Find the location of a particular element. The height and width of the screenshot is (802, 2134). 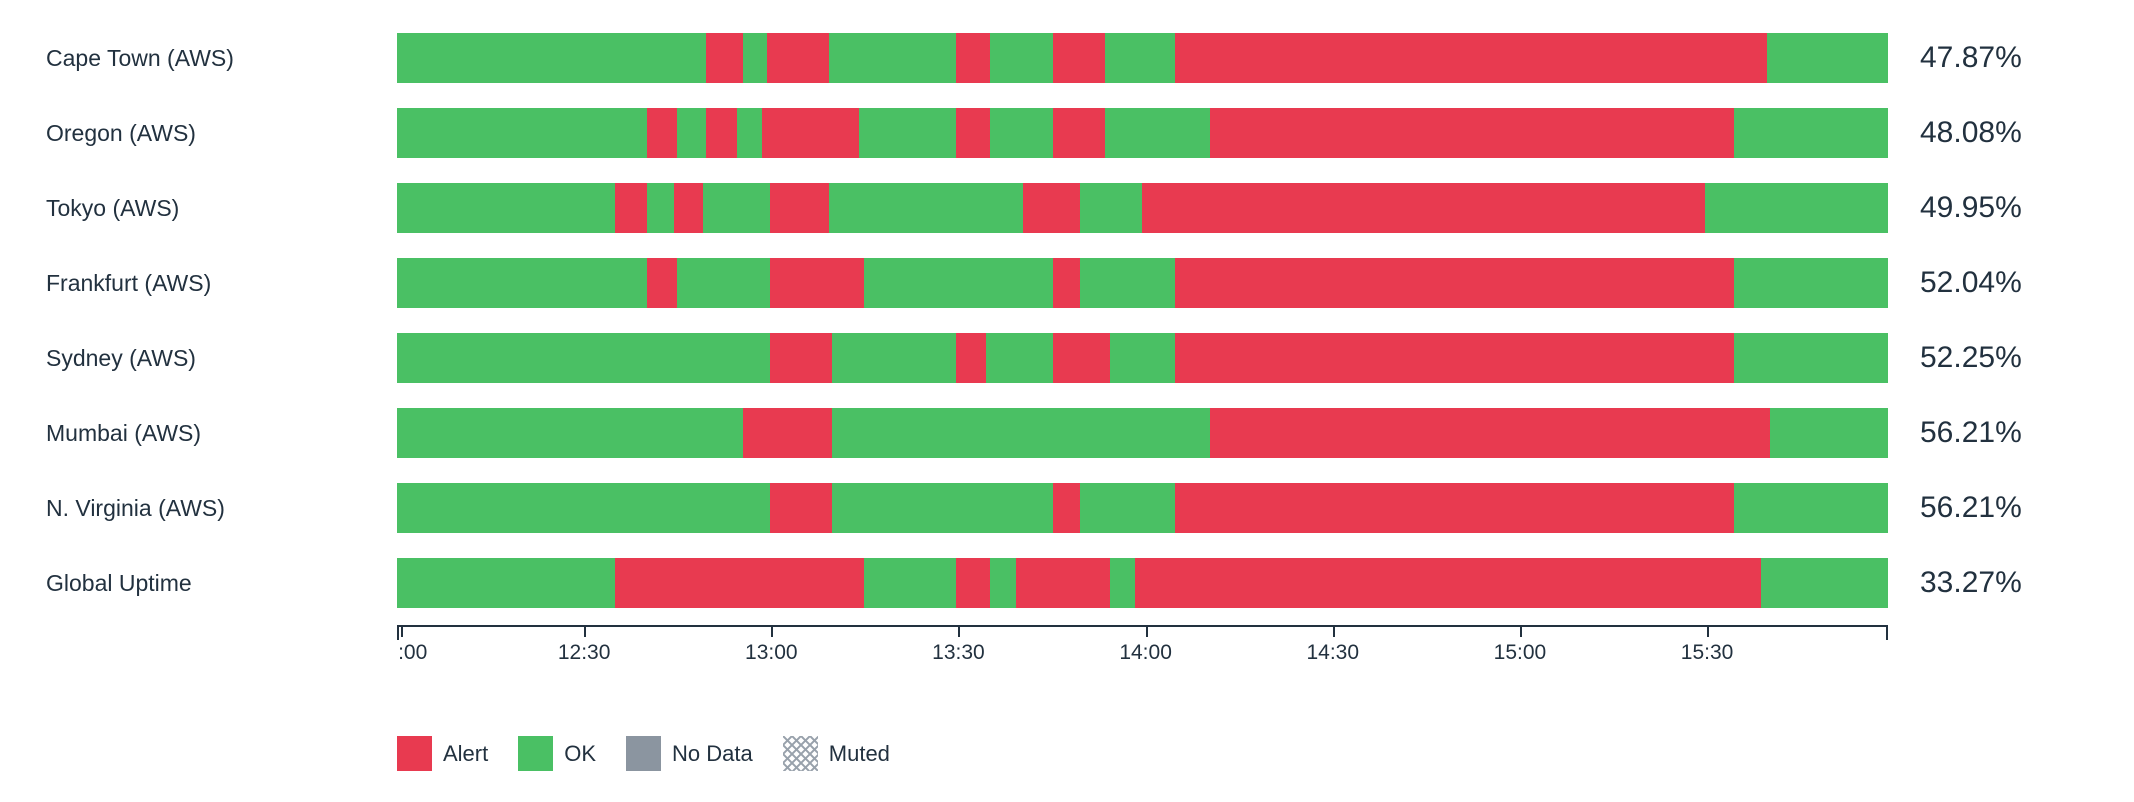

legend-label: Alert is located at coordinates (466, 753).